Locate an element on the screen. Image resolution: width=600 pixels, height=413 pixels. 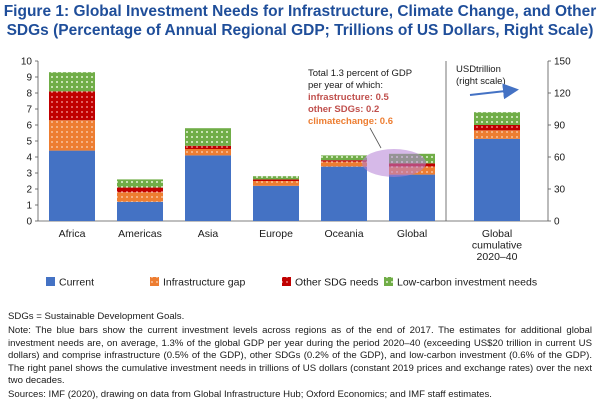
right-tick-label: 60 is located at coordinates (560, 158).